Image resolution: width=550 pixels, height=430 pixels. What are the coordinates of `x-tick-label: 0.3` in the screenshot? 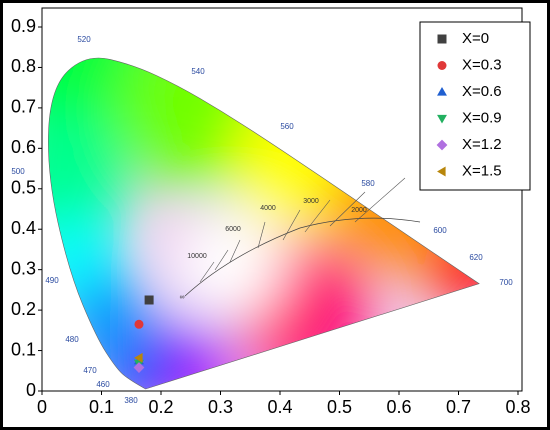 It's located at (220, 407).